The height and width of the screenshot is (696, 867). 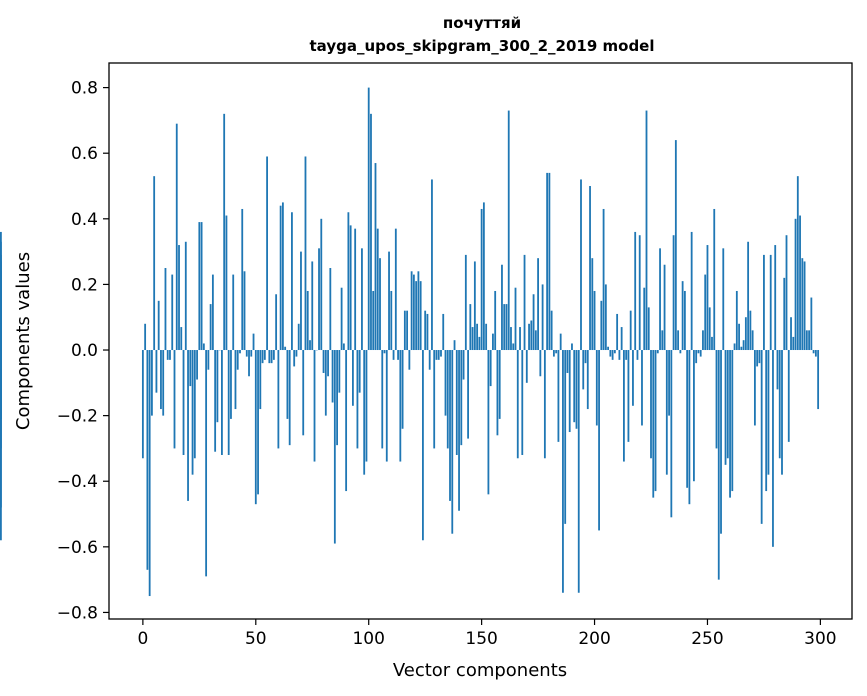 What do you see at coordinates (142, 639) in the screenshot?
I see `x-tick-label: 0` at bounding box center [142, 639].